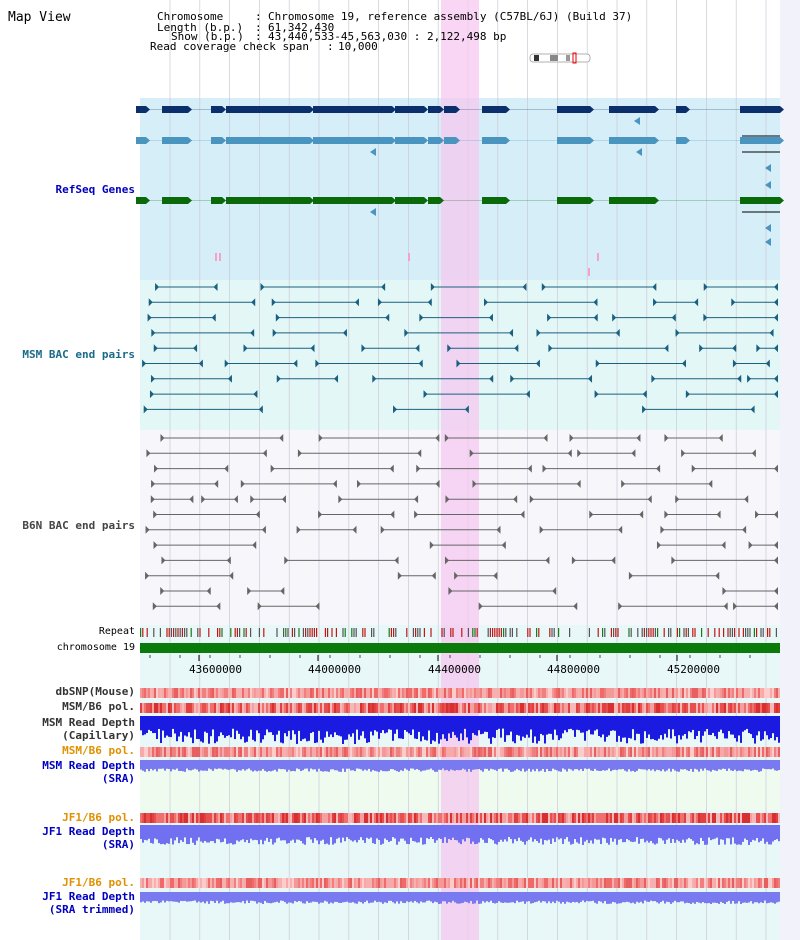 This screenshot has width=800, height=940. I want to click on b6n-bac-track-label: B6N BAC end pairs, so click(78, 525).